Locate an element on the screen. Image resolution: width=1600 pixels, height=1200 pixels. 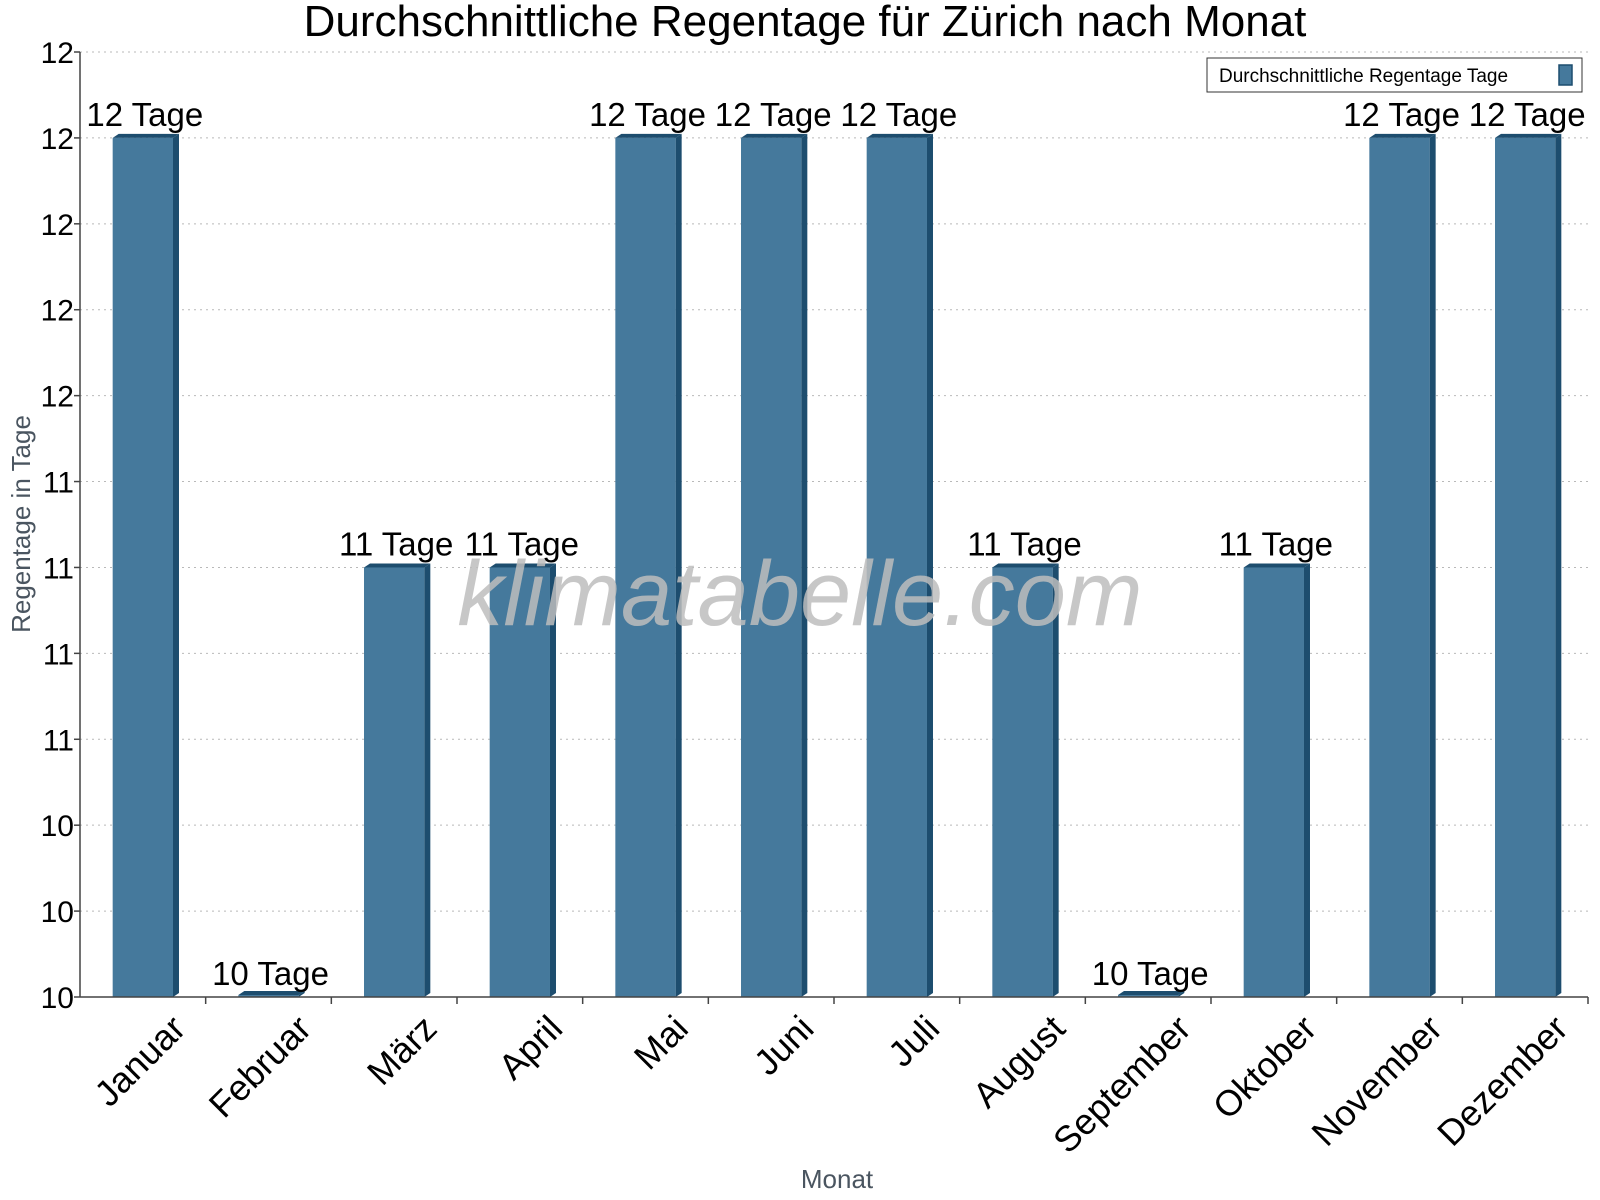
x-tick-label: Februar is located at coordinates (260, 1066).